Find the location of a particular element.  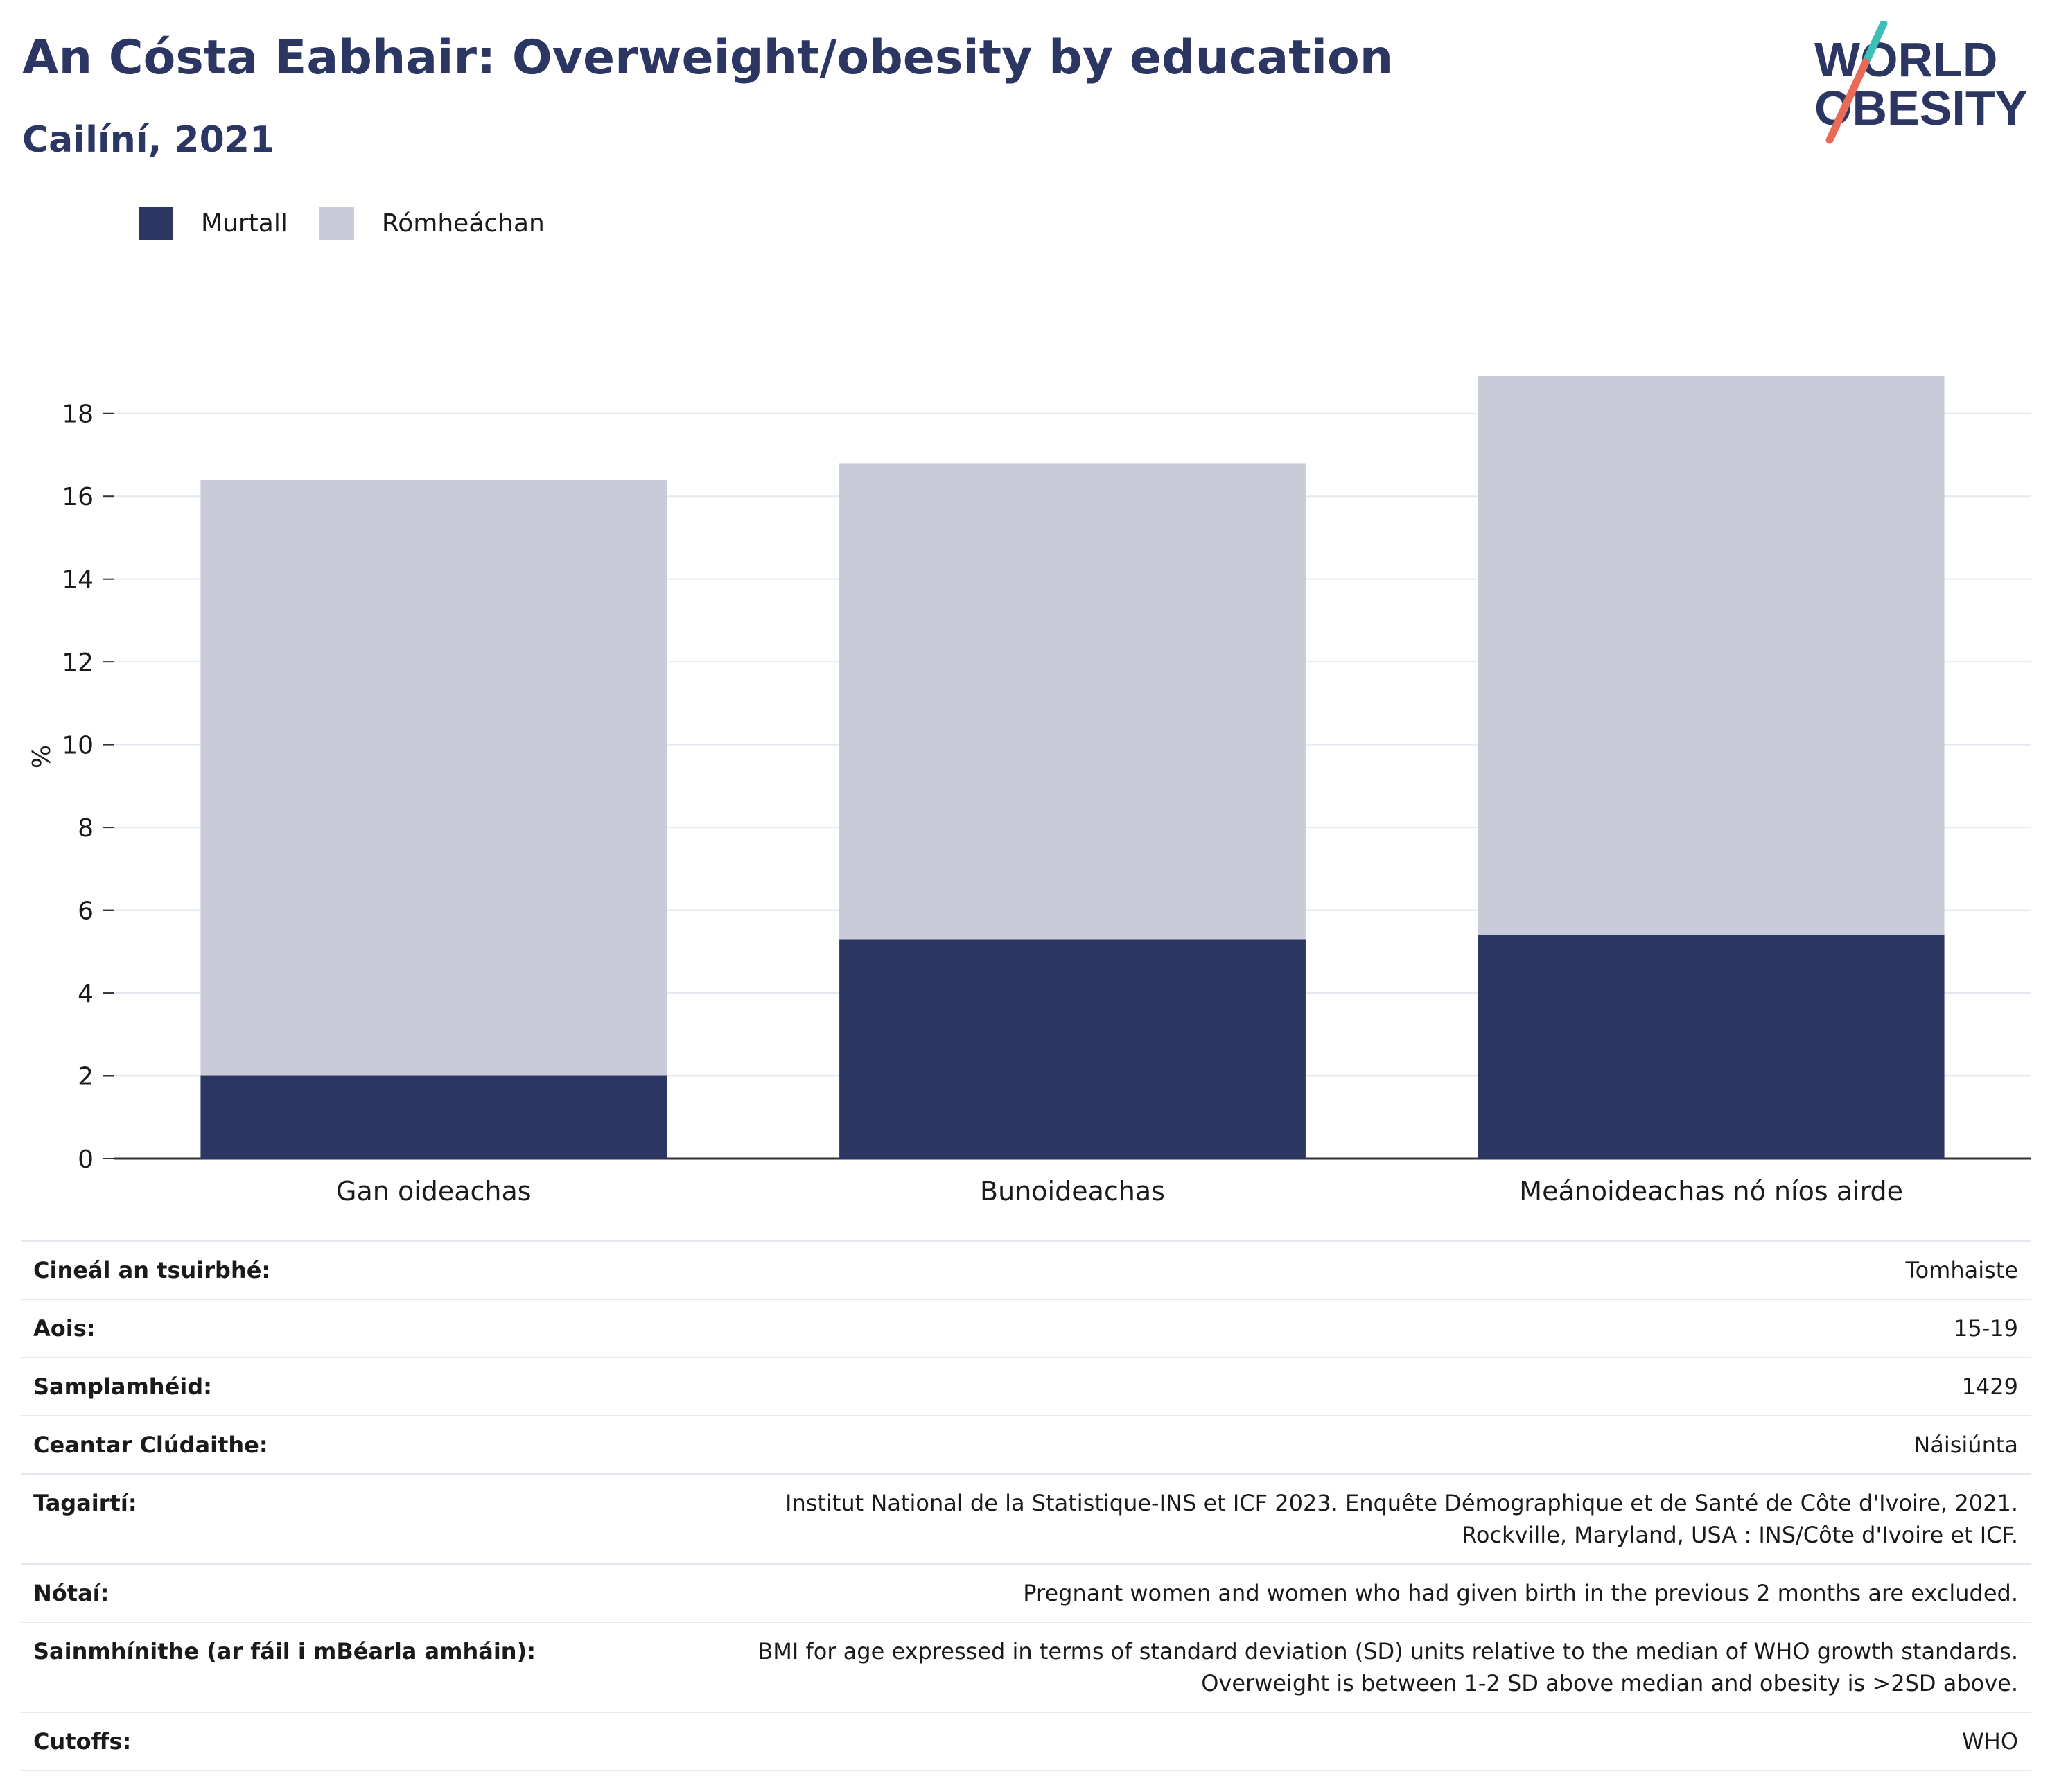

info-value: 1429 is located at coordinates (1350, 1386).